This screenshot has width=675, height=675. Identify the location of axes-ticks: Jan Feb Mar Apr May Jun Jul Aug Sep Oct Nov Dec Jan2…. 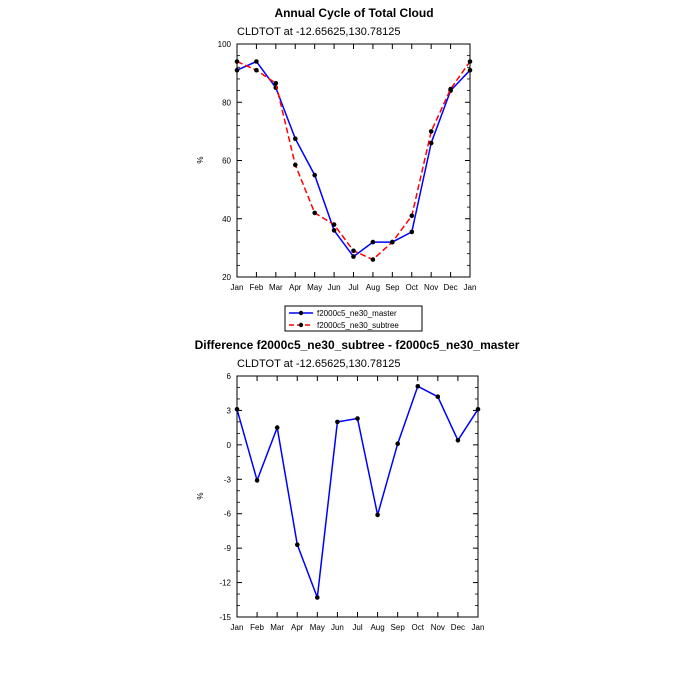
(347, 166).